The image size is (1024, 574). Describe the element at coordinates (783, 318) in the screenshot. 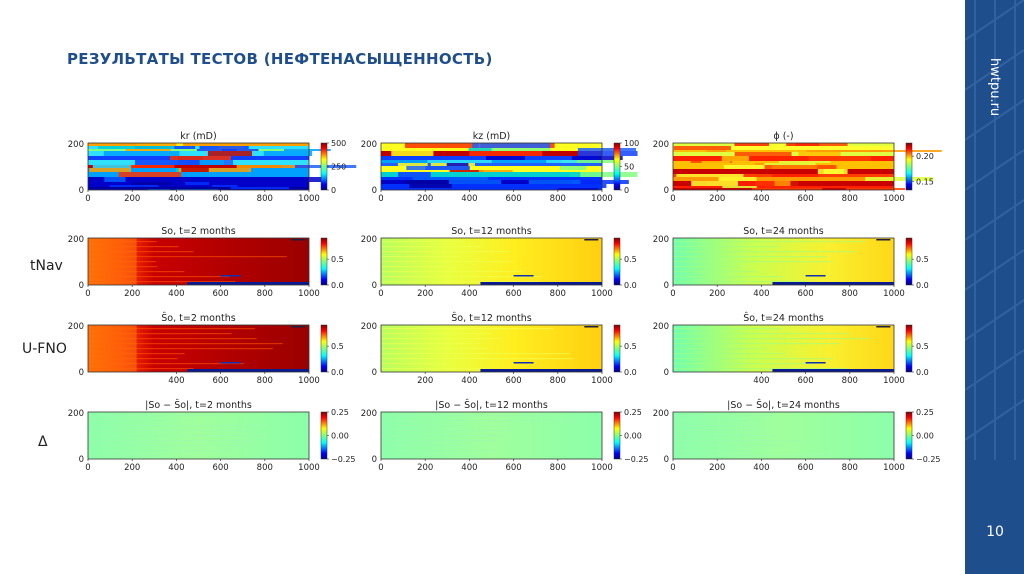

I see `subplot-title: Ŝo, t=24 months` at that location.